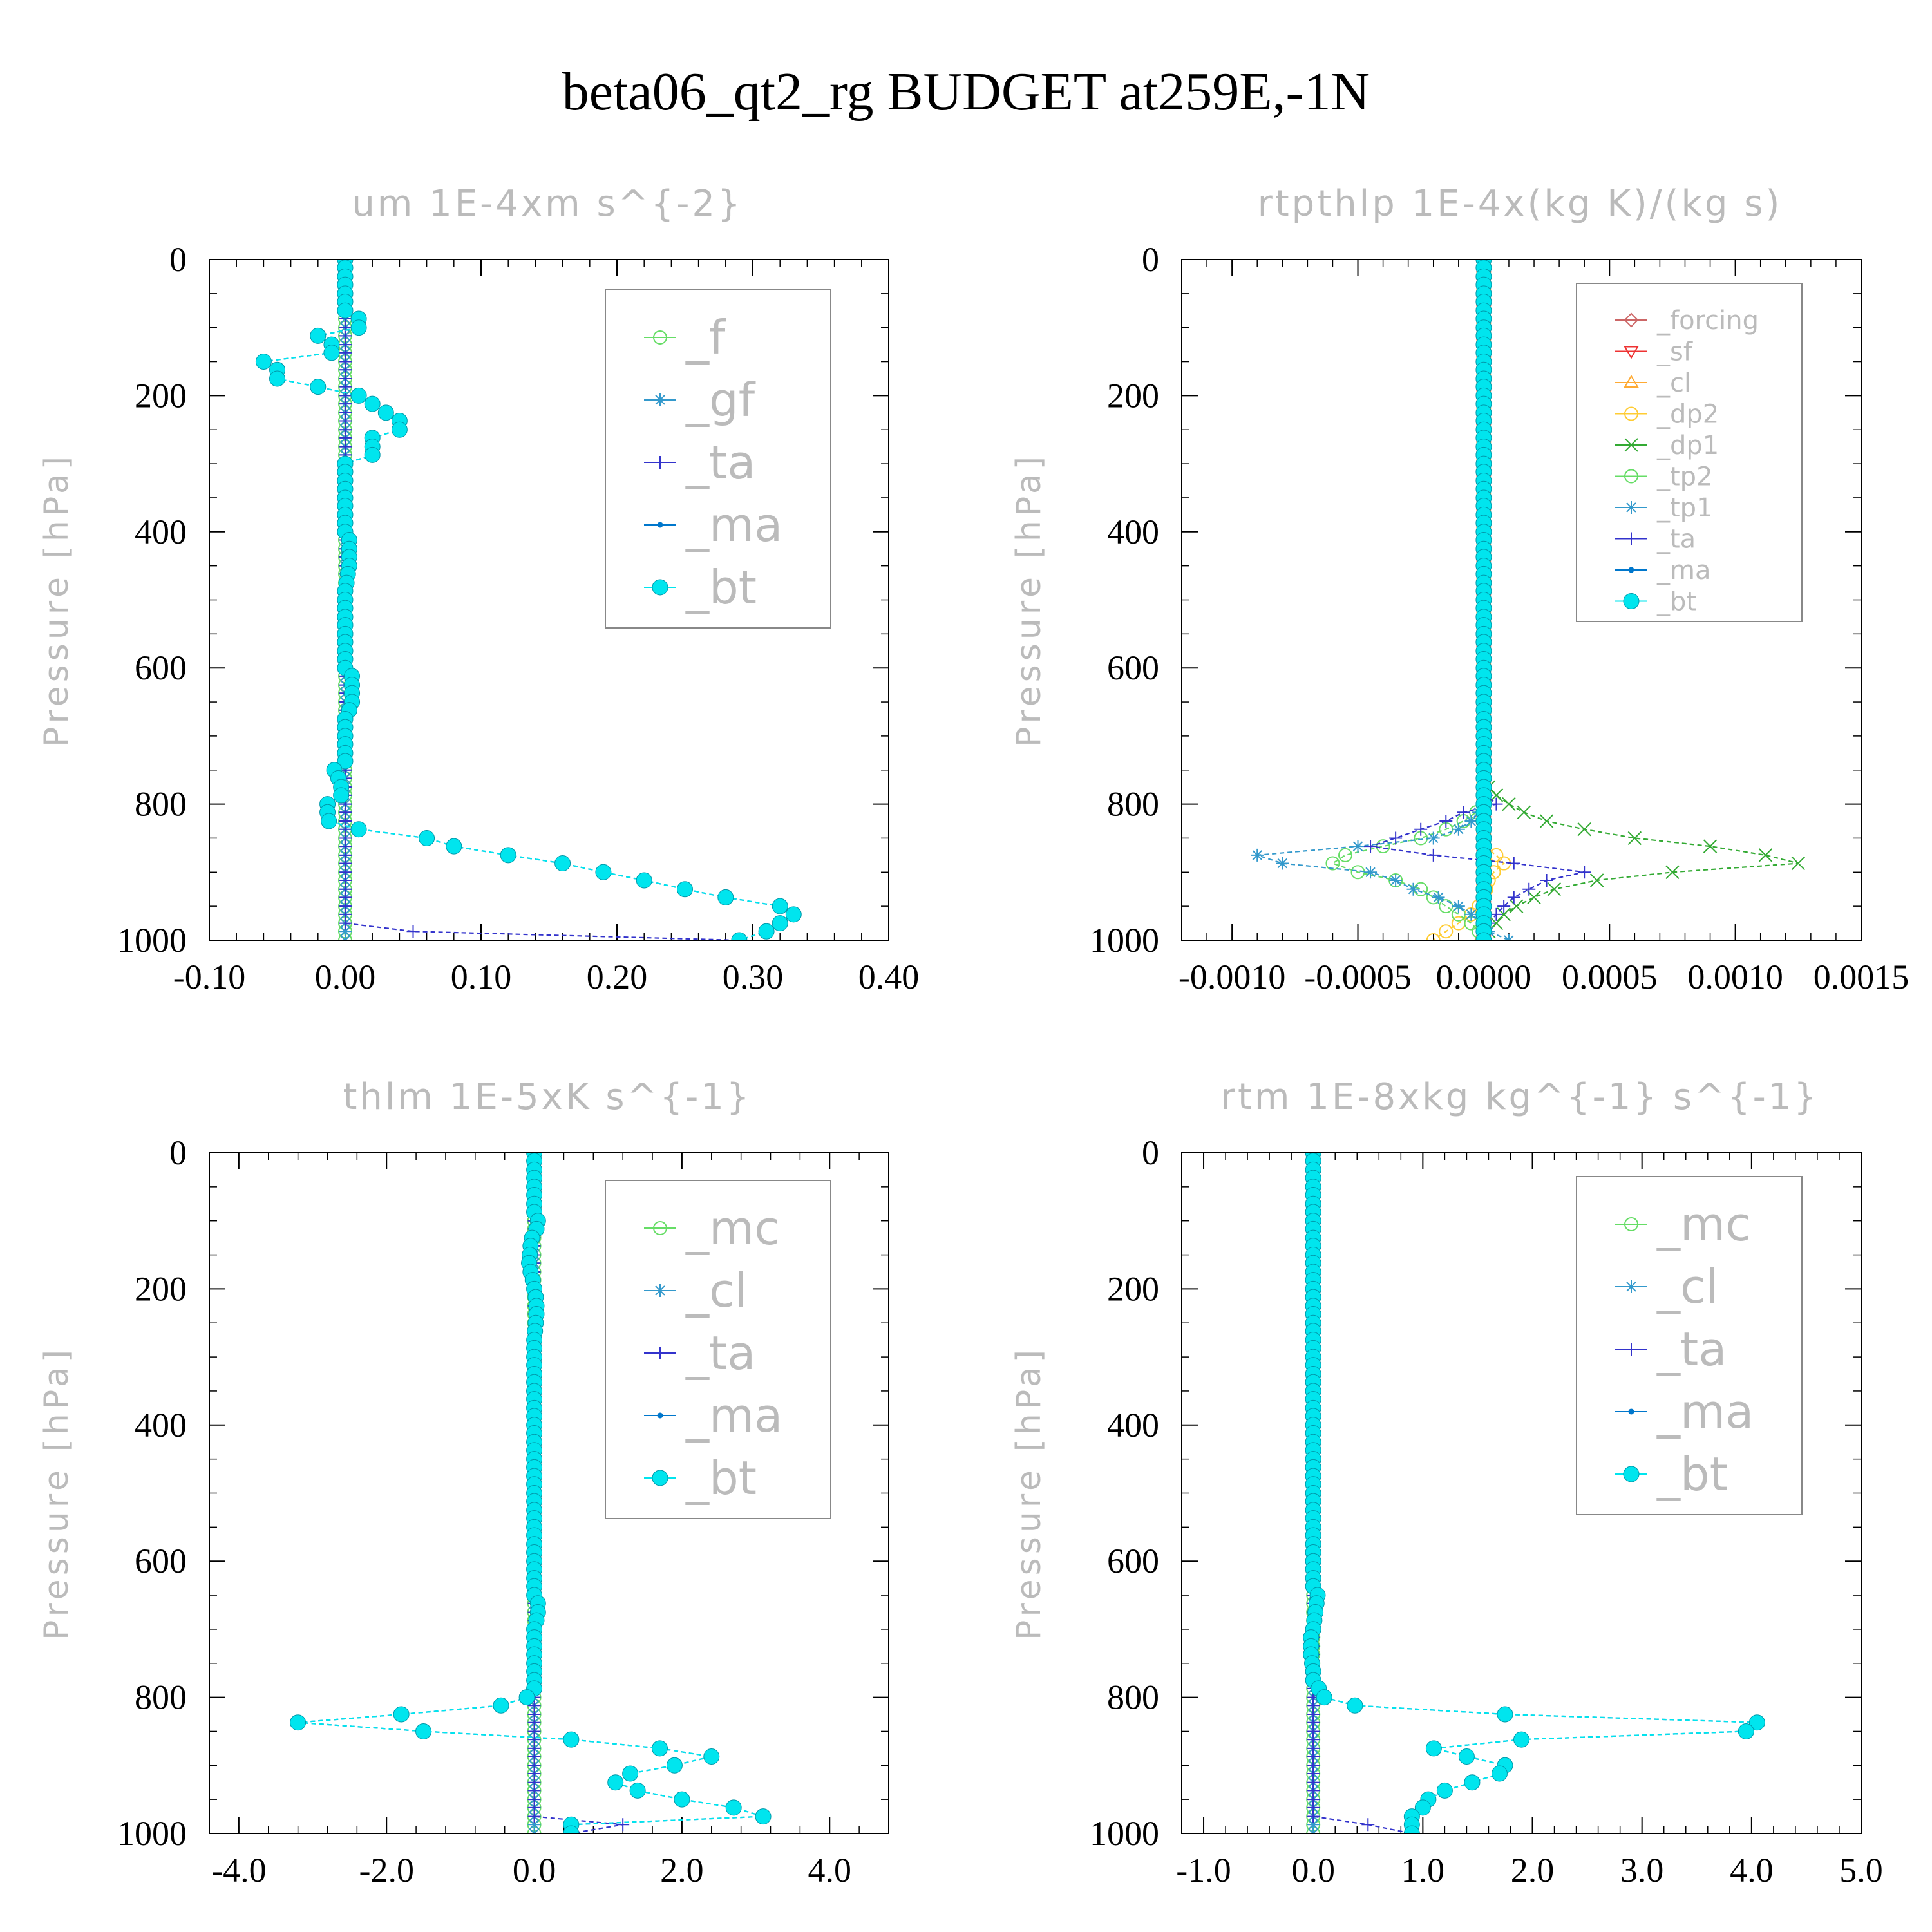 This screenshot has height=1932, width=1932. I want to click on x-tick-label: 0.0000, so click(1484, 977).